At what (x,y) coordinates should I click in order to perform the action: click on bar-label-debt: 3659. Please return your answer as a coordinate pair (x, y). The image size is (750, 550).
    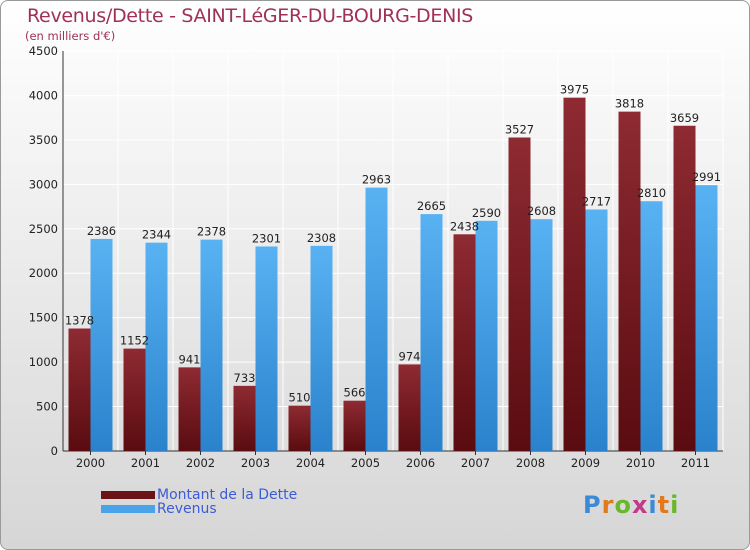
    Looking at the image, I should click on (684, 118).